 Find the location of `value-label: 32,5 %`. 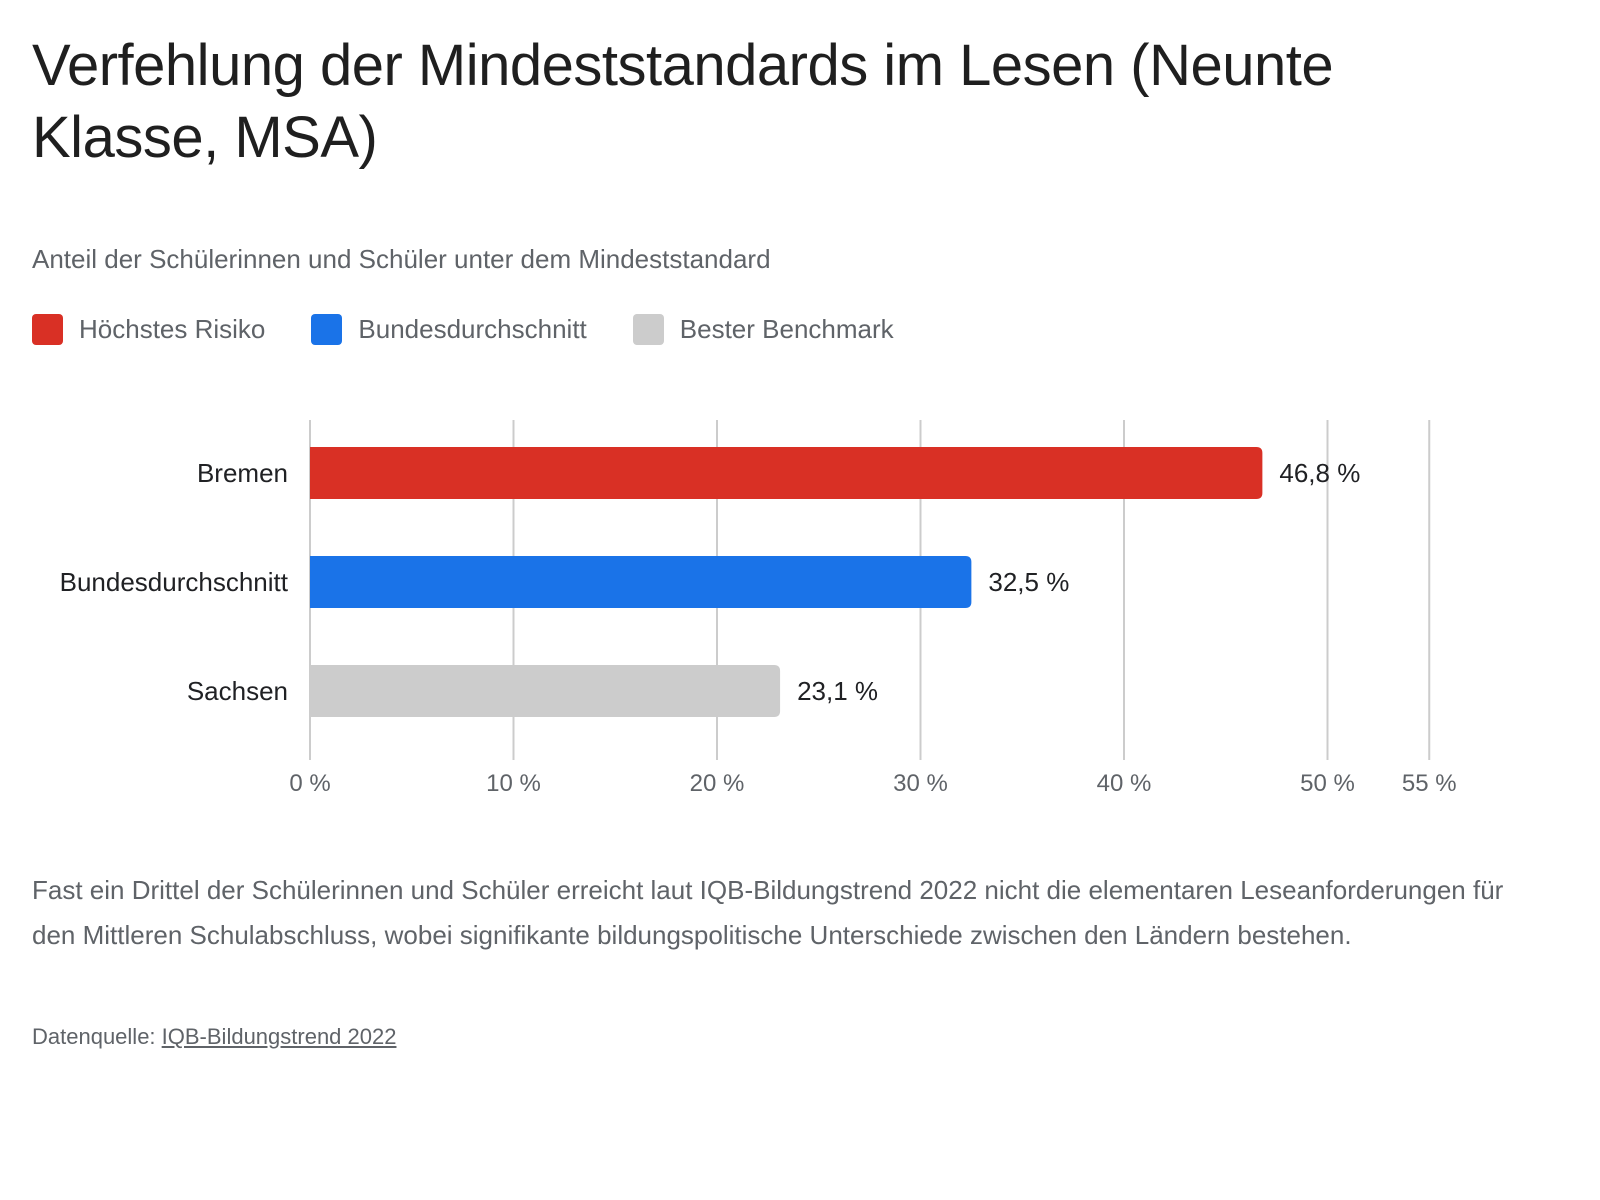

value-label: 32,5 % is located at coordinates (1028, 582).